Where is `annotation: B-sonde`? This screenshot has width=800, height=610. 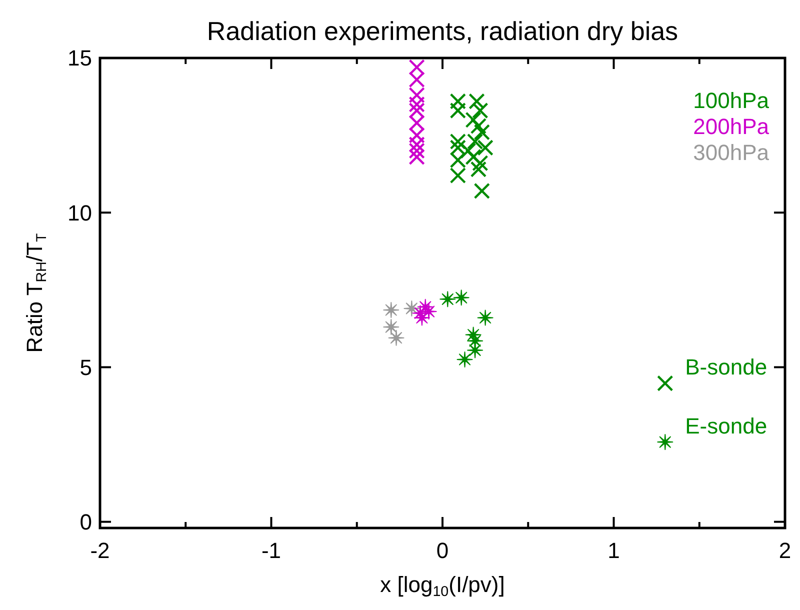 annotation: B-sonde is located at coordinates (726, 367).